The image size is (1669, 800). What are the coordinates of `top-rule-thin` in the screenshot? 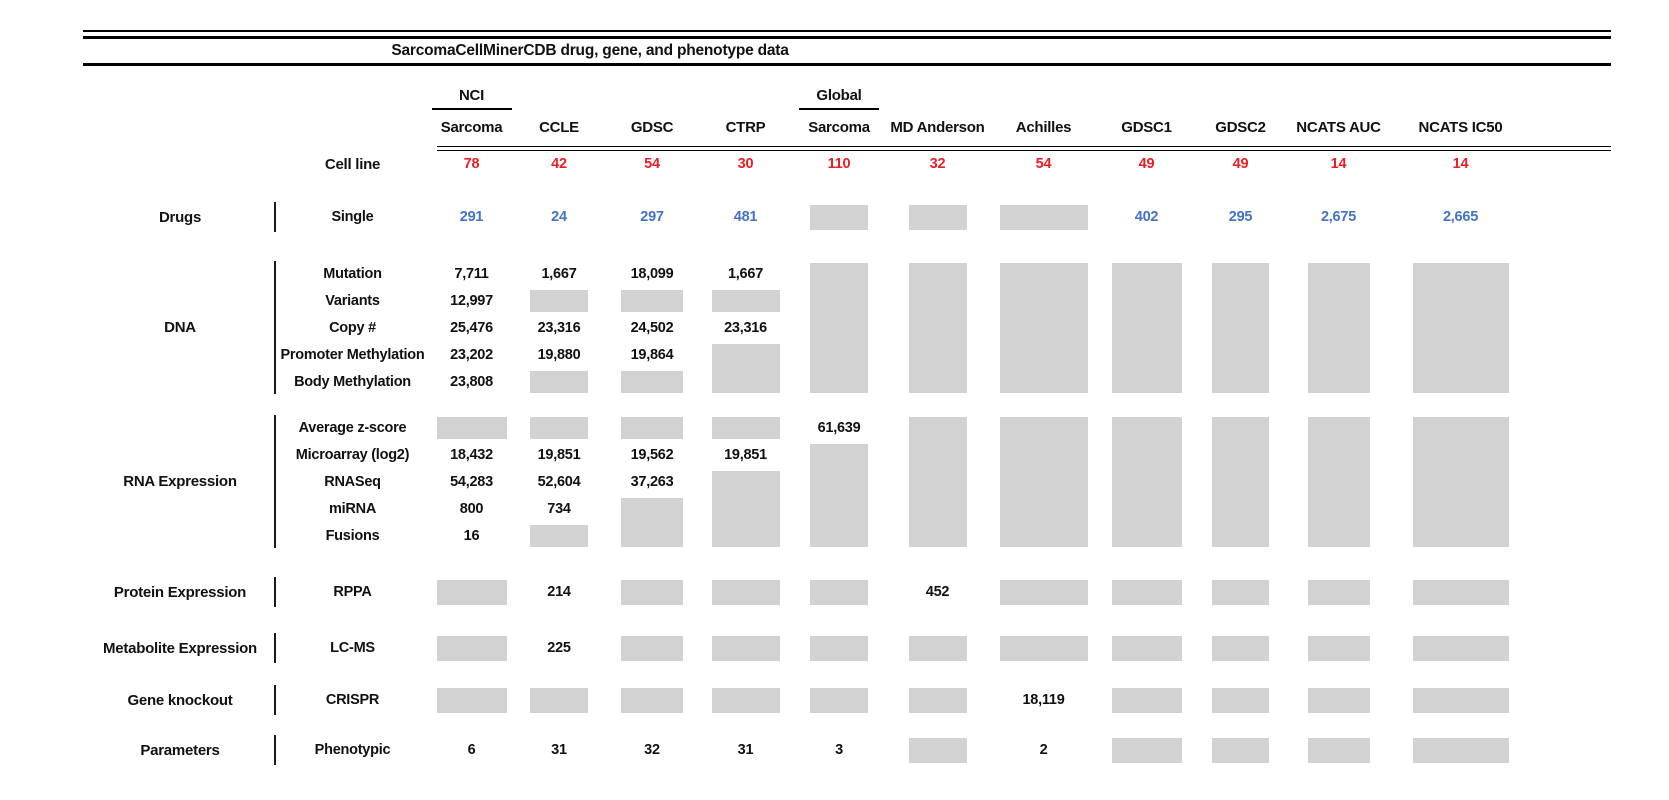 It's located at (847, 31).